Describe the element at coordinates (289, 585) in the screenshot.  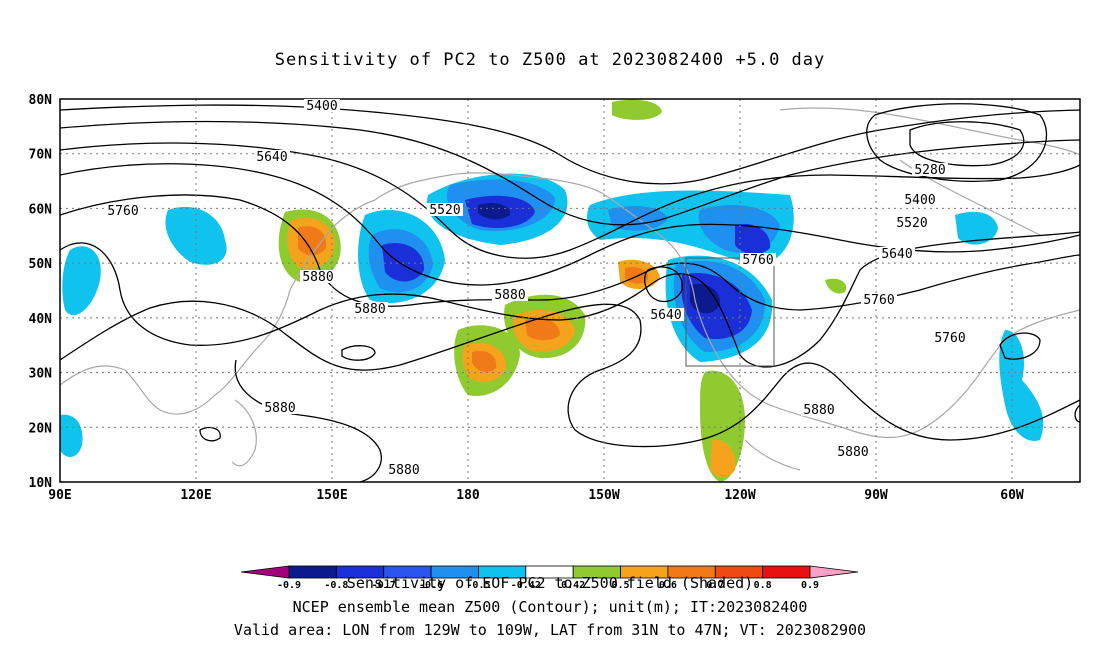
I see `colorbar-tick-label: -0.9` at that location.